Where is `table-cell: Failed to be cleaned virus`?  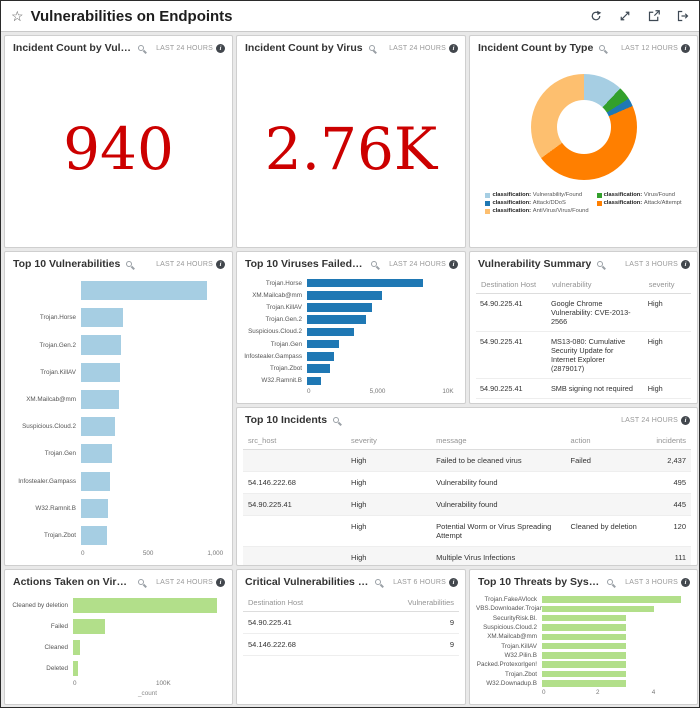 table-cell: Failed to be cleaned virus is located at coordinates (498, 460).